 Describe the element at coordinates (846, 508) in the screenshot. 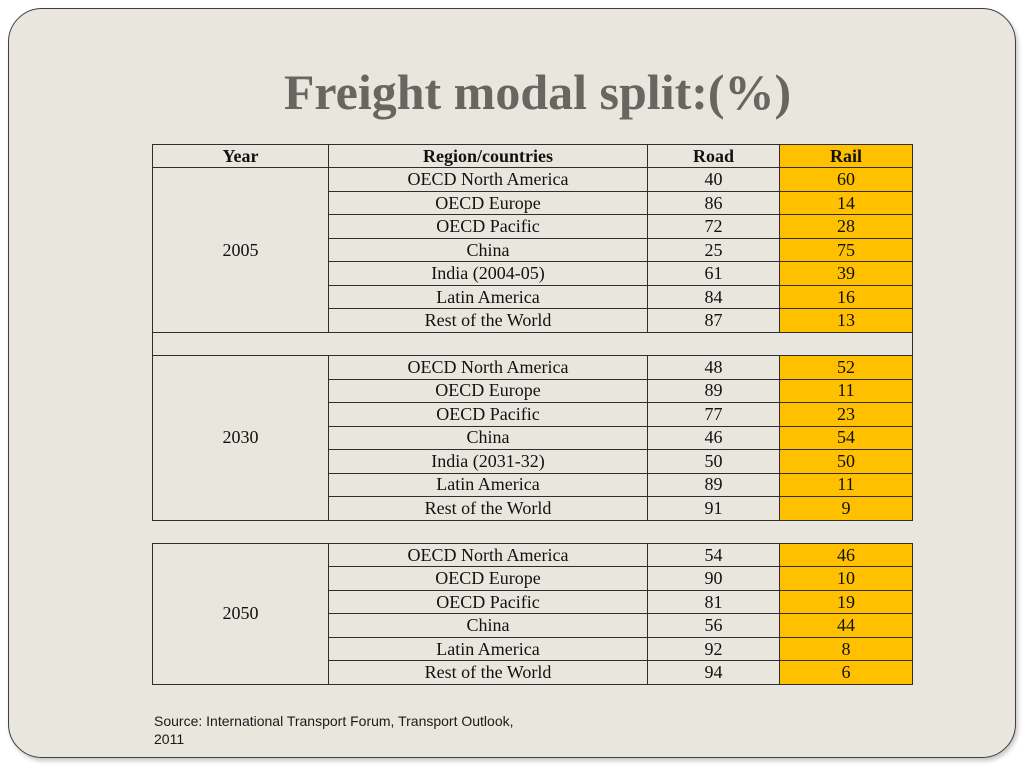

I see `rail-value: 9` at that location.